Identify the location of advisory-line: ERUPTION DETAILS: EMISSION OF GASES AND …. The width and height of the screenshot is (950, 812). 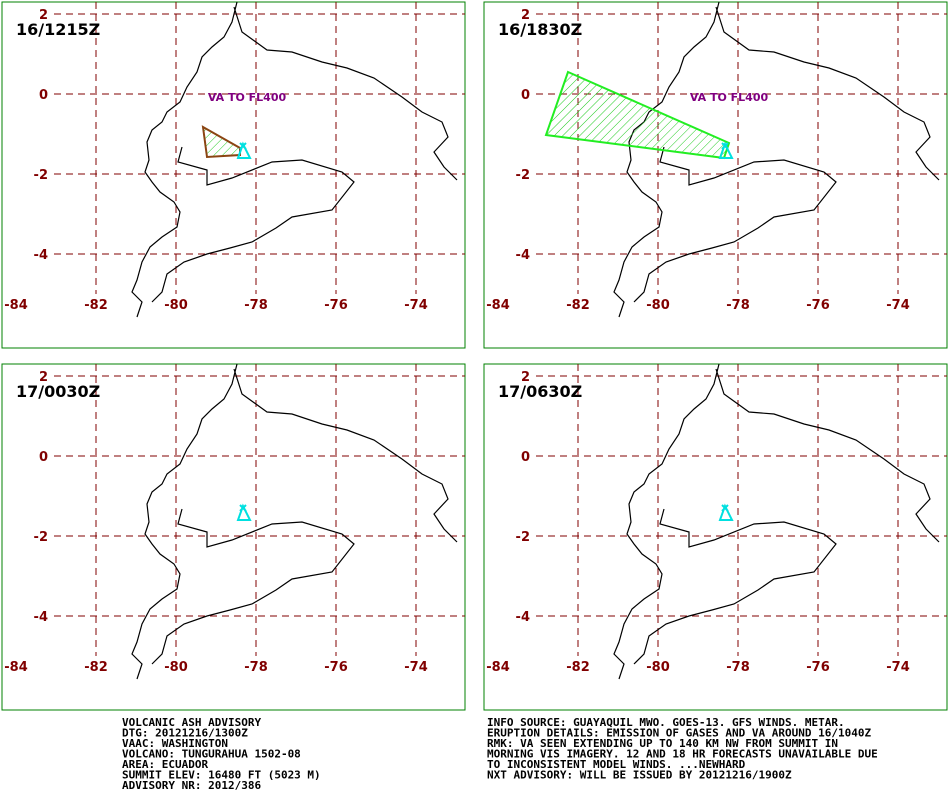
(679, 733).